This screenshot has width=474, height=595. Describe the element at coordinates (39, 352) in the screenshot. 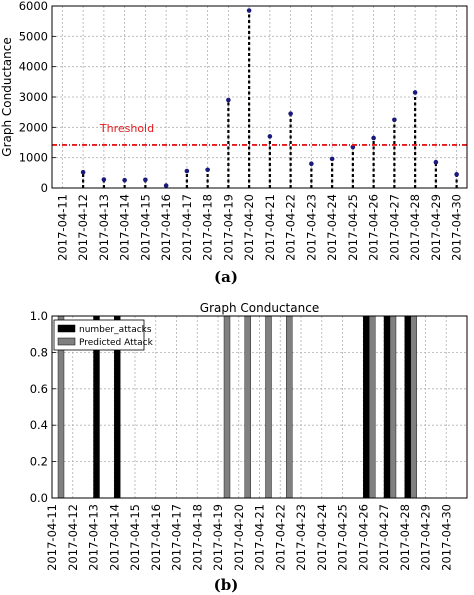

I see `y-tick-label: 0.8` at that location.